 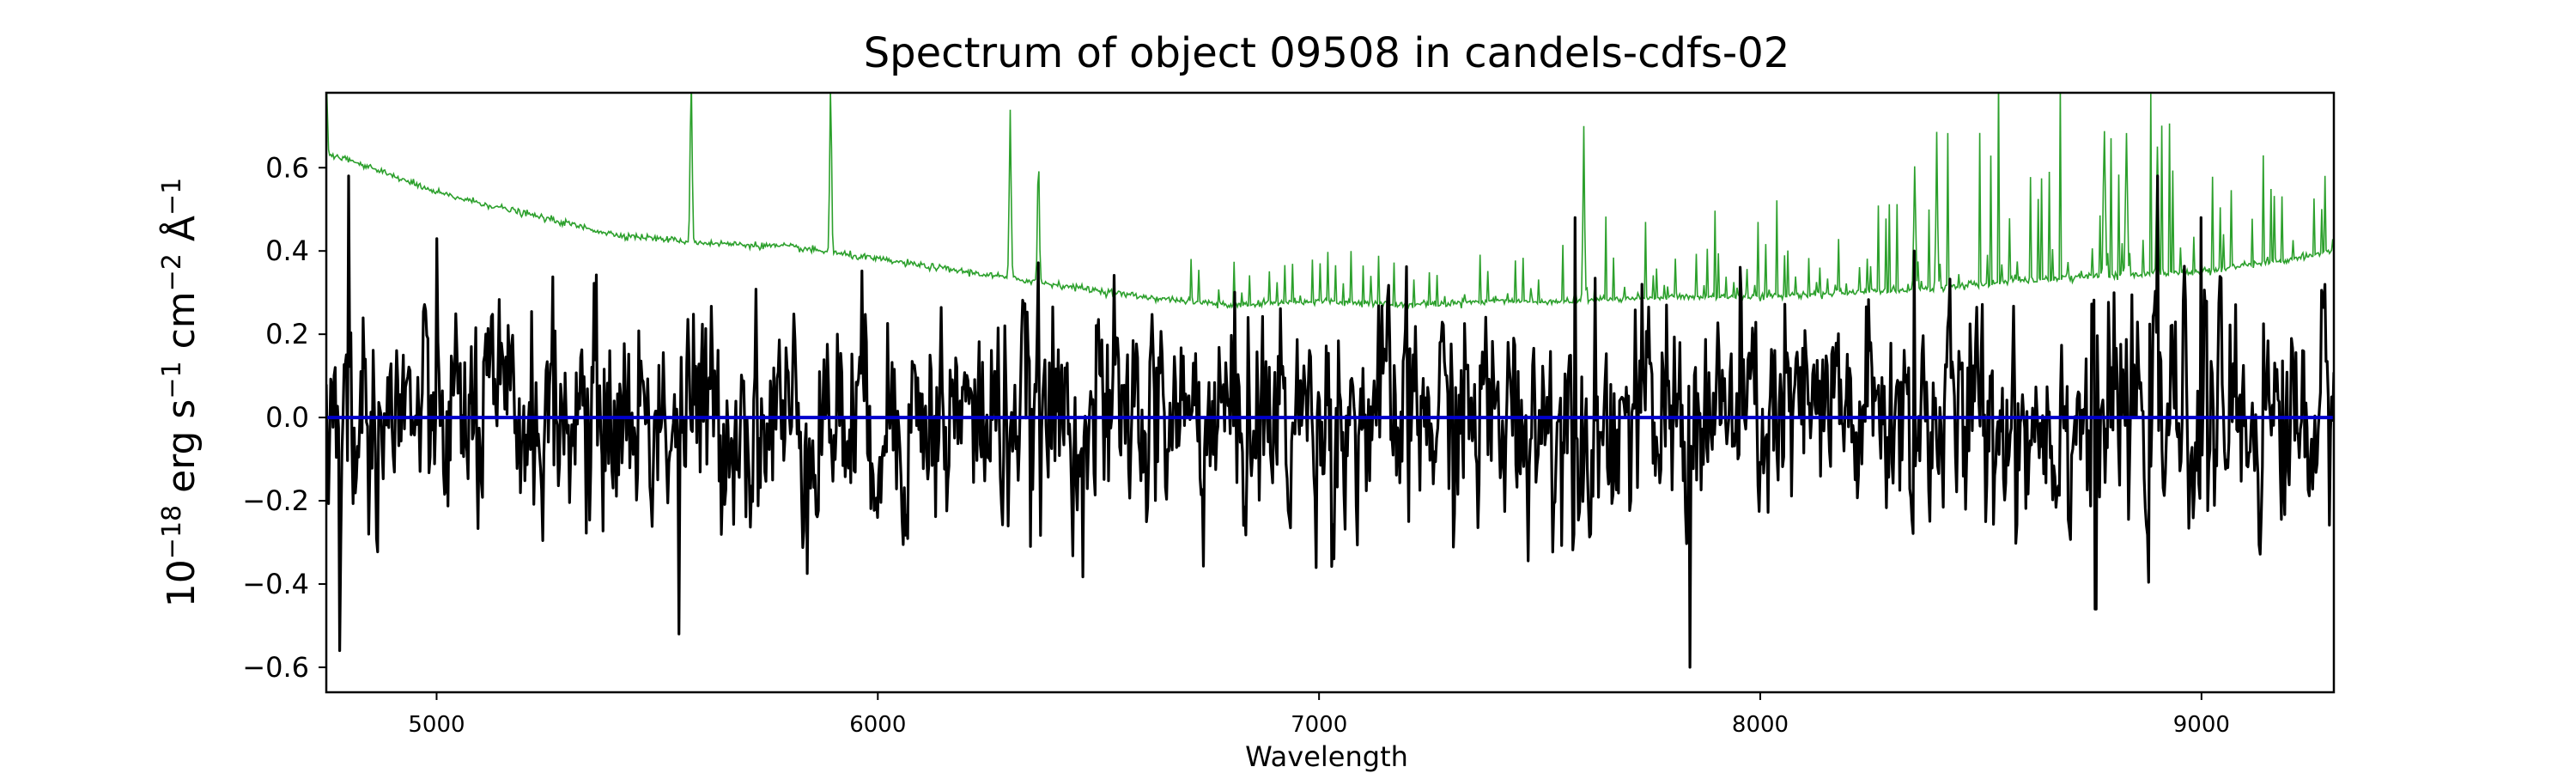 What do you see at coordinates (172, 380) in the screenshot?
I see `y-label-exp-s: −1` at bounding box center [172, 380].